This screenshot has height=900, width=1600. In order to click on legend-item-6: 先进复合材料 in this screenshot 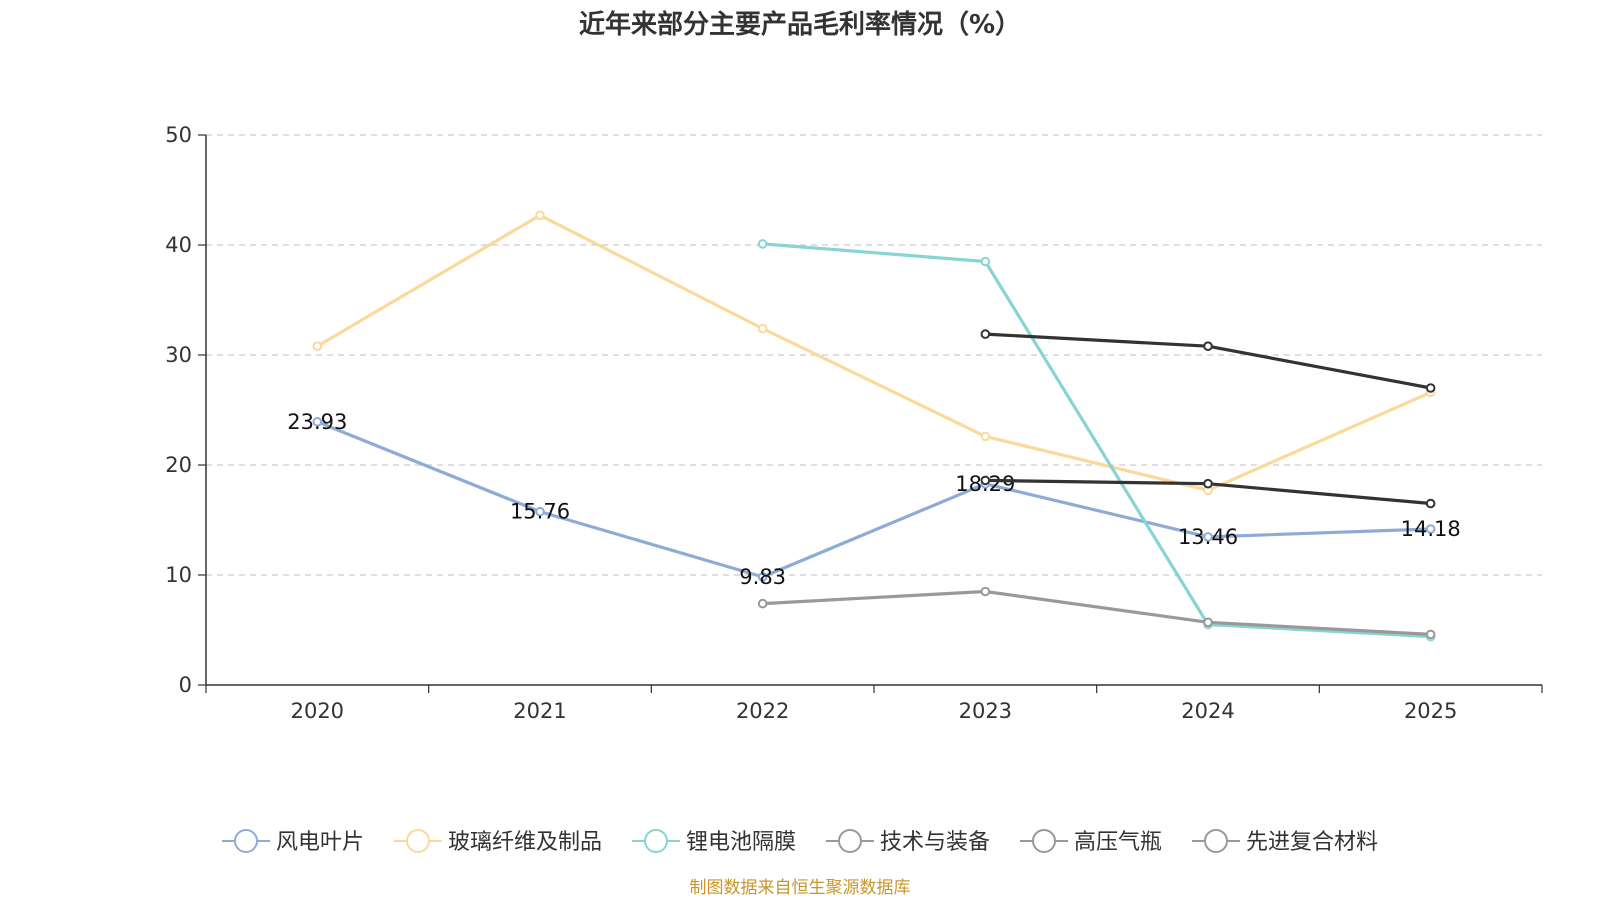, I will do `click(1285, 842)`.